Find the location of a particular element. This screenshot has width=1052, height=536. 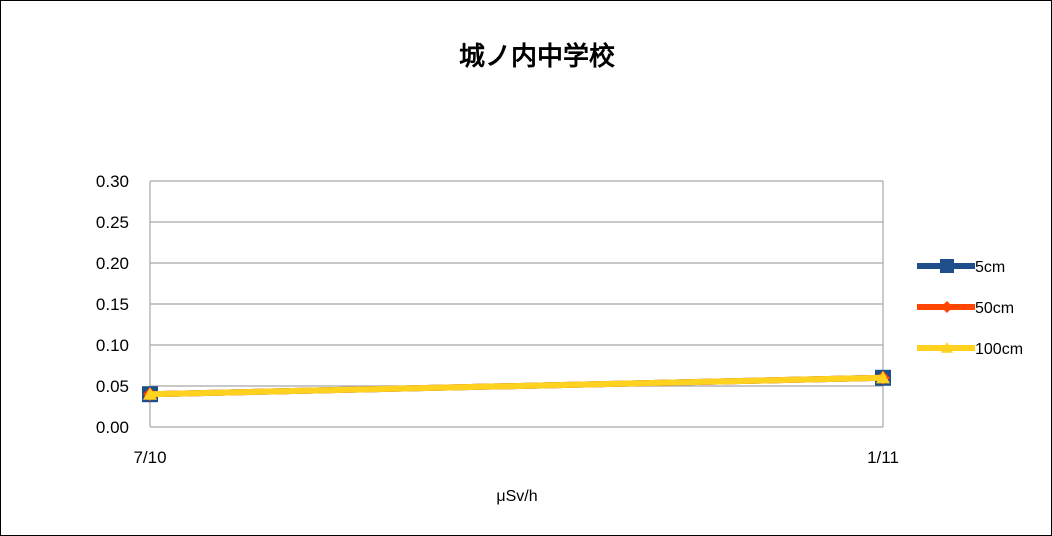

y-tick-label: 0.20 is located at coordinates (112, 263).